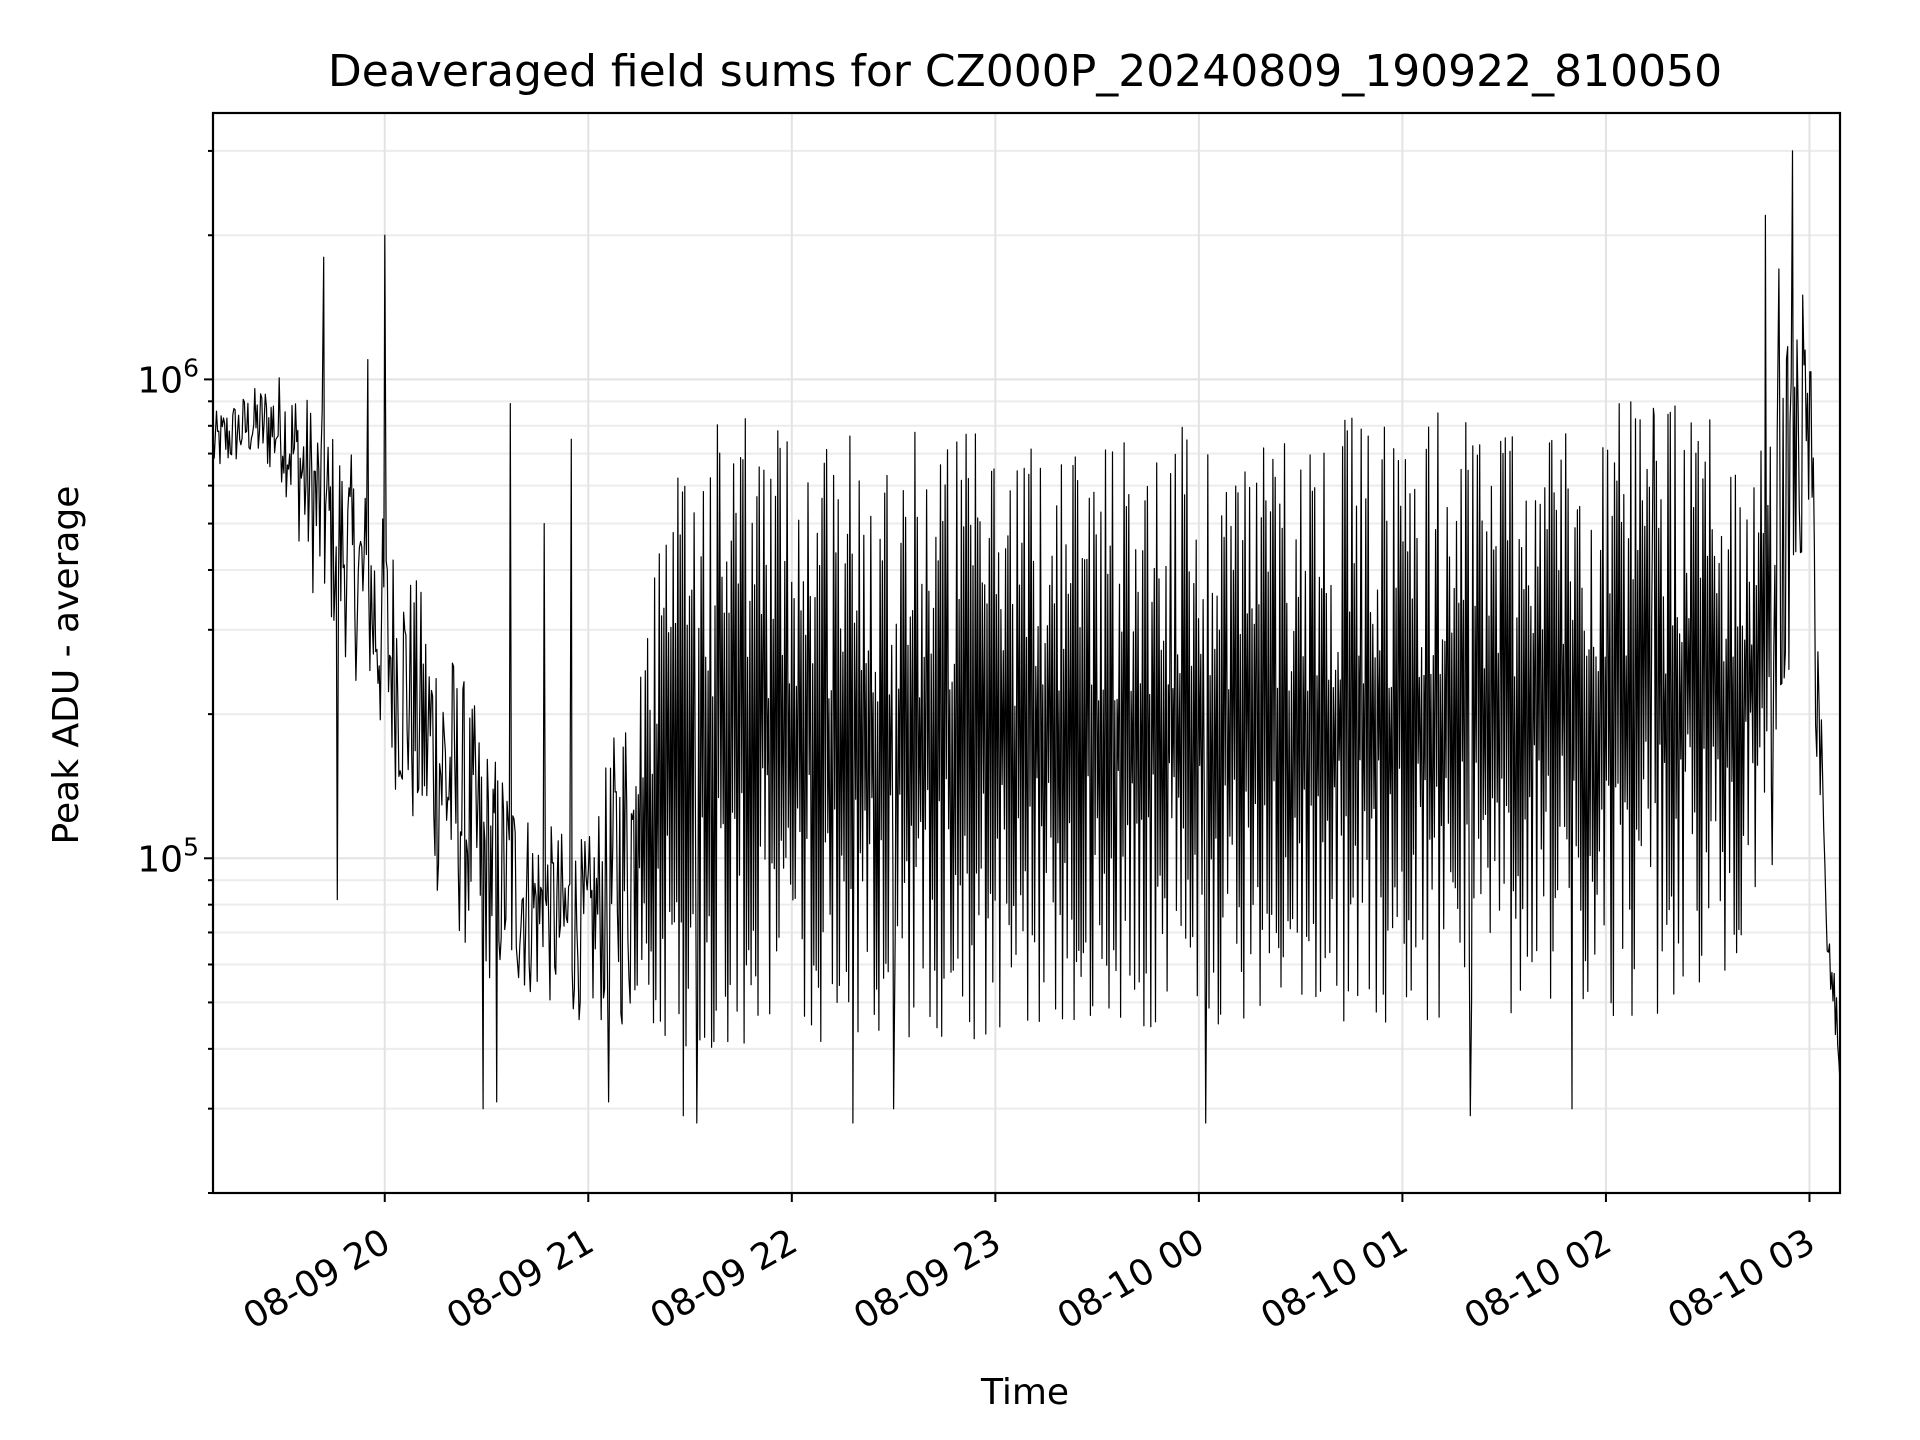  What do you see at coordinates (1334, 1279) in the screenshot?
I see `x-tick-label: 08-10 01` at bounding box center [1334, 1279].